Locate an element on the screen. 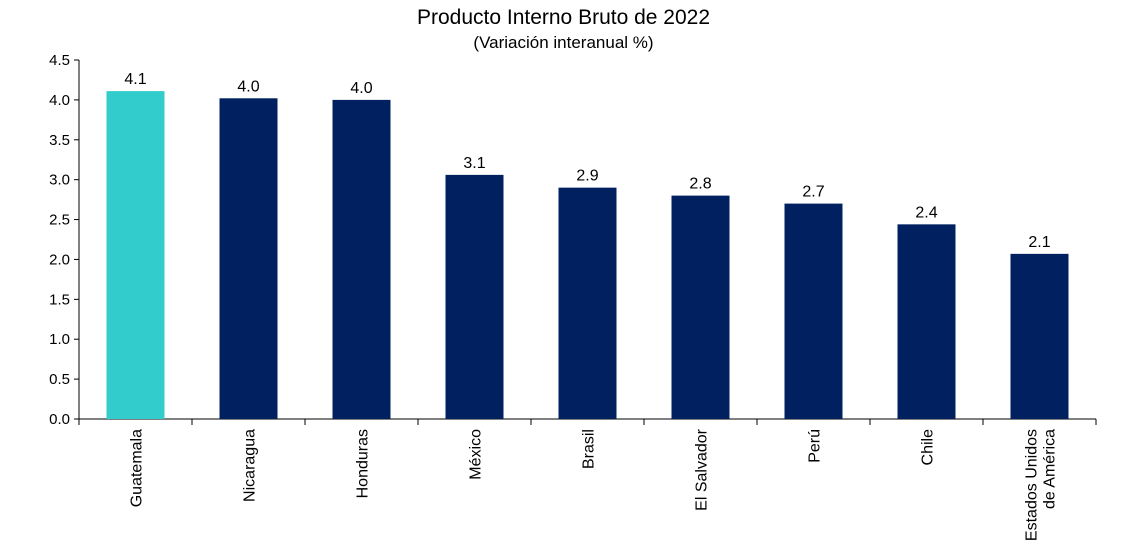 The width and height of the screenshot is (1127, 547). x-tick-label-line: Guatemala is located at coordinates (137, 468).